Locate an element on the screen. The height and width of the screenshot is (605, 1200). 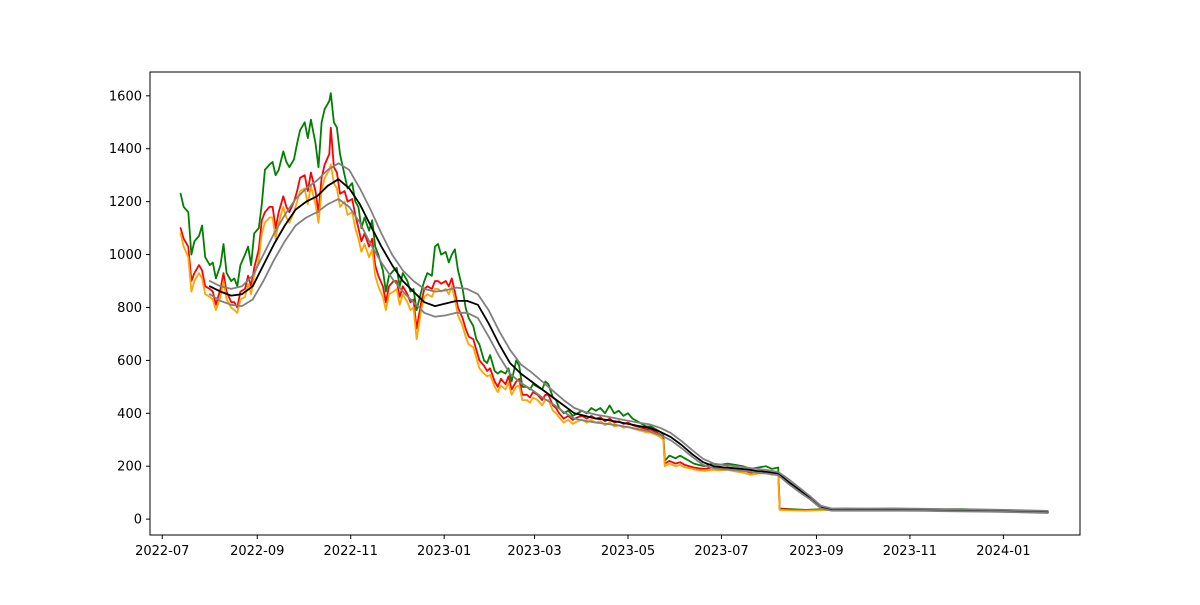
y-tick-label: 600 is located at coordinates (129, 361).